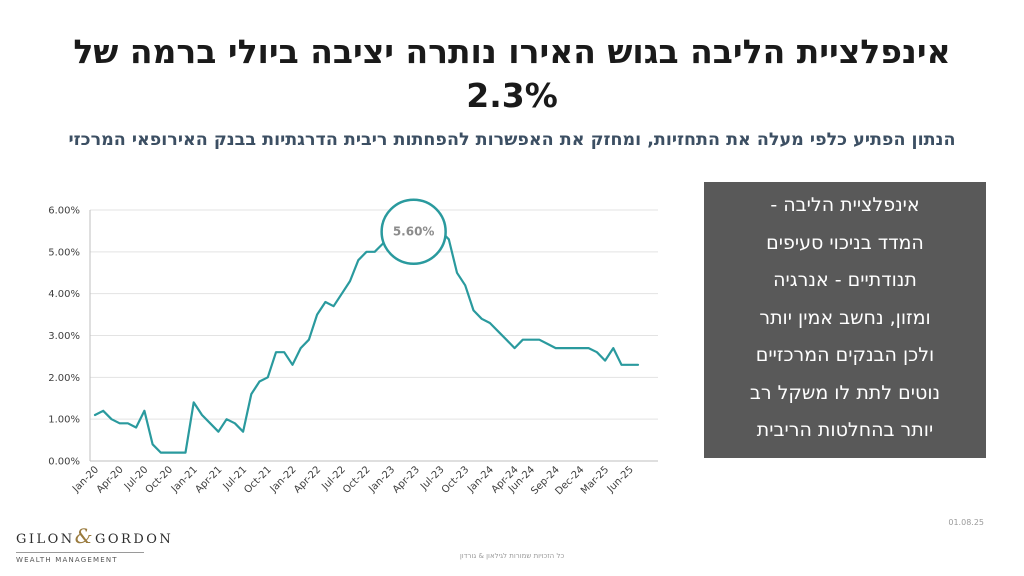 The width and height of the screenshot is (1024, 576). What do you see at coordinates (64, 252) in the screenshot?
I see `y-tick-label: 5.00%` at bounding box center [64, 252].